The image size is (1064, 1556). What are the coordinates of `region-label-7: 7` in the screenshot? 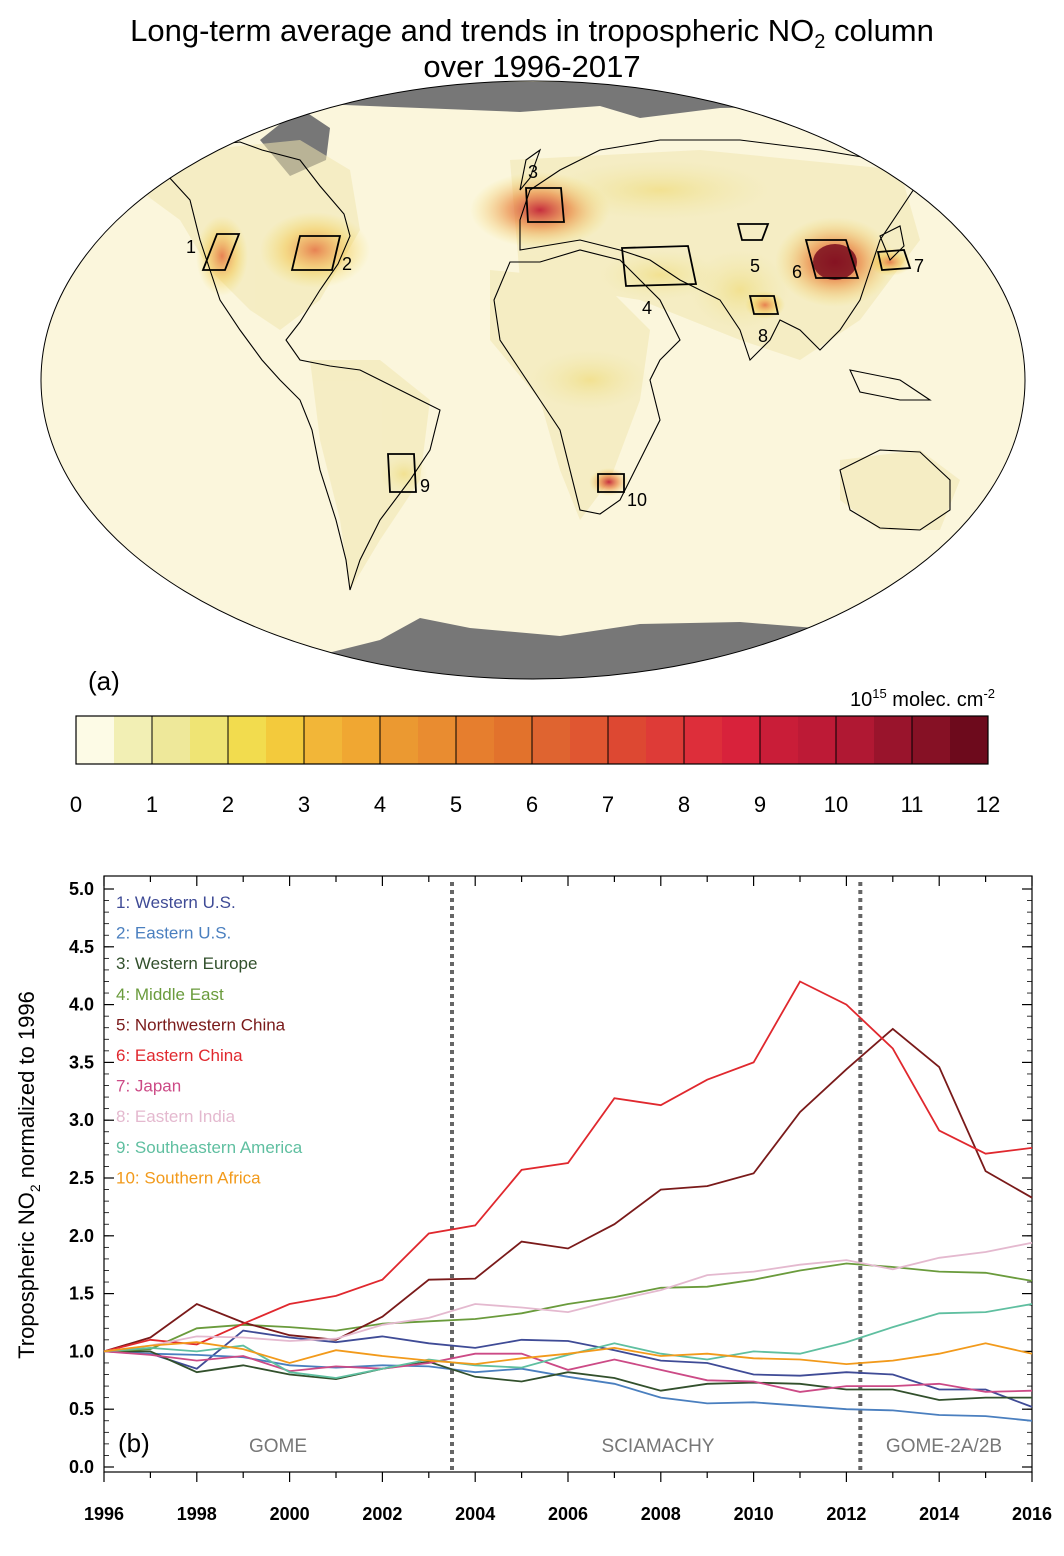 It's located at (919, 266).